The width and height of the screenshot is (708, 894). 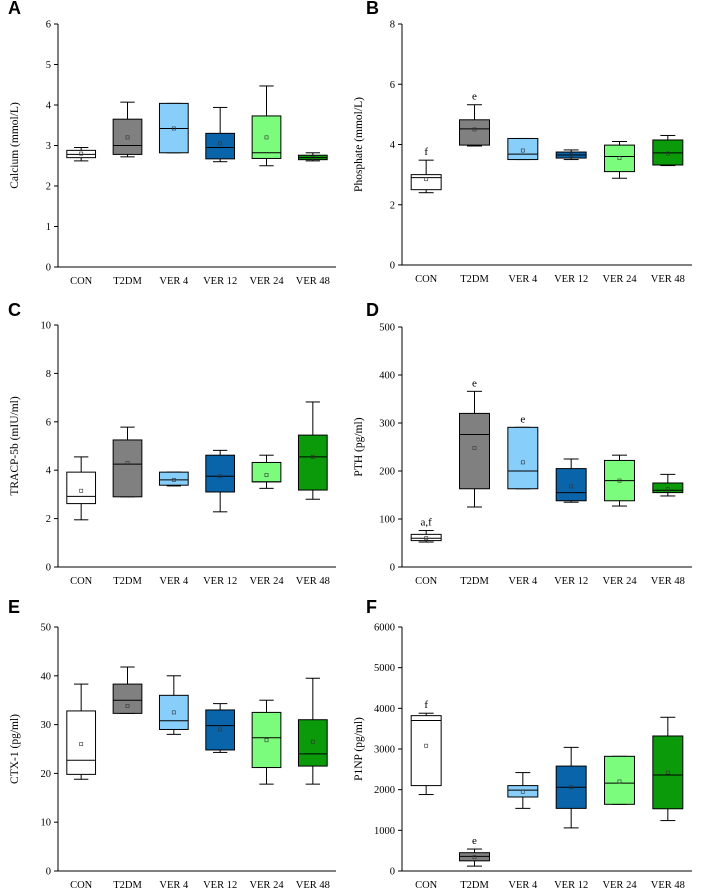 I want to click on box-body-e-t2dm, so click(x=127, y=698).